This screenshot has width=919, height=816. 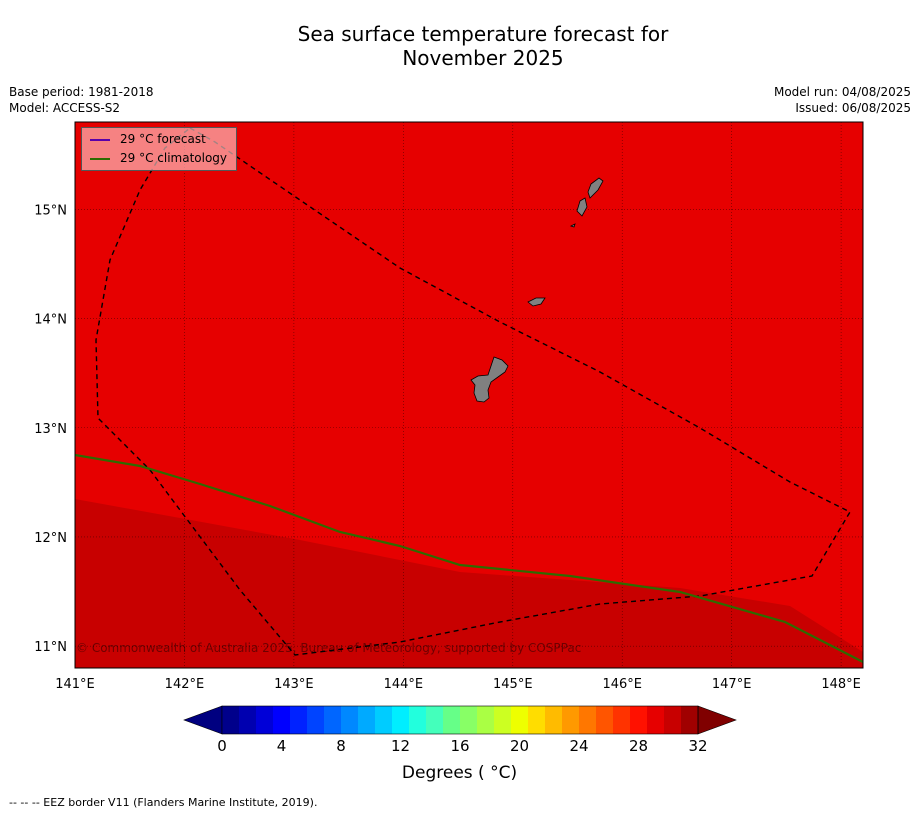 I want to click on colorbar-labels: 0 4 8 12 16 20 24 28 32, so click(x=462, y=746).